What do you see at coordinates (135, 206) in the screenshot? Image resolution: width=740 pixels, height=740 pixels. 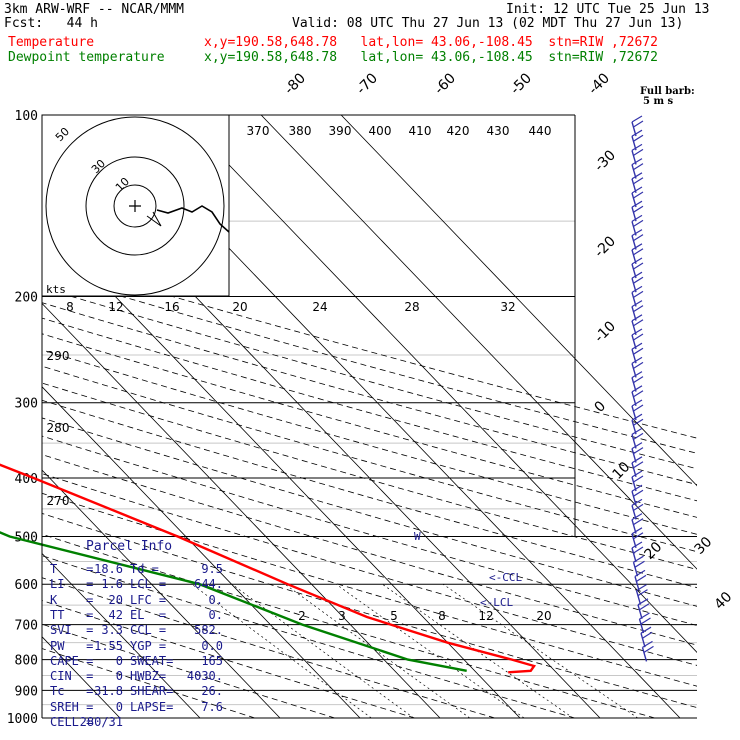 I see `hodograph-ring` at bounding box center [135, 206].